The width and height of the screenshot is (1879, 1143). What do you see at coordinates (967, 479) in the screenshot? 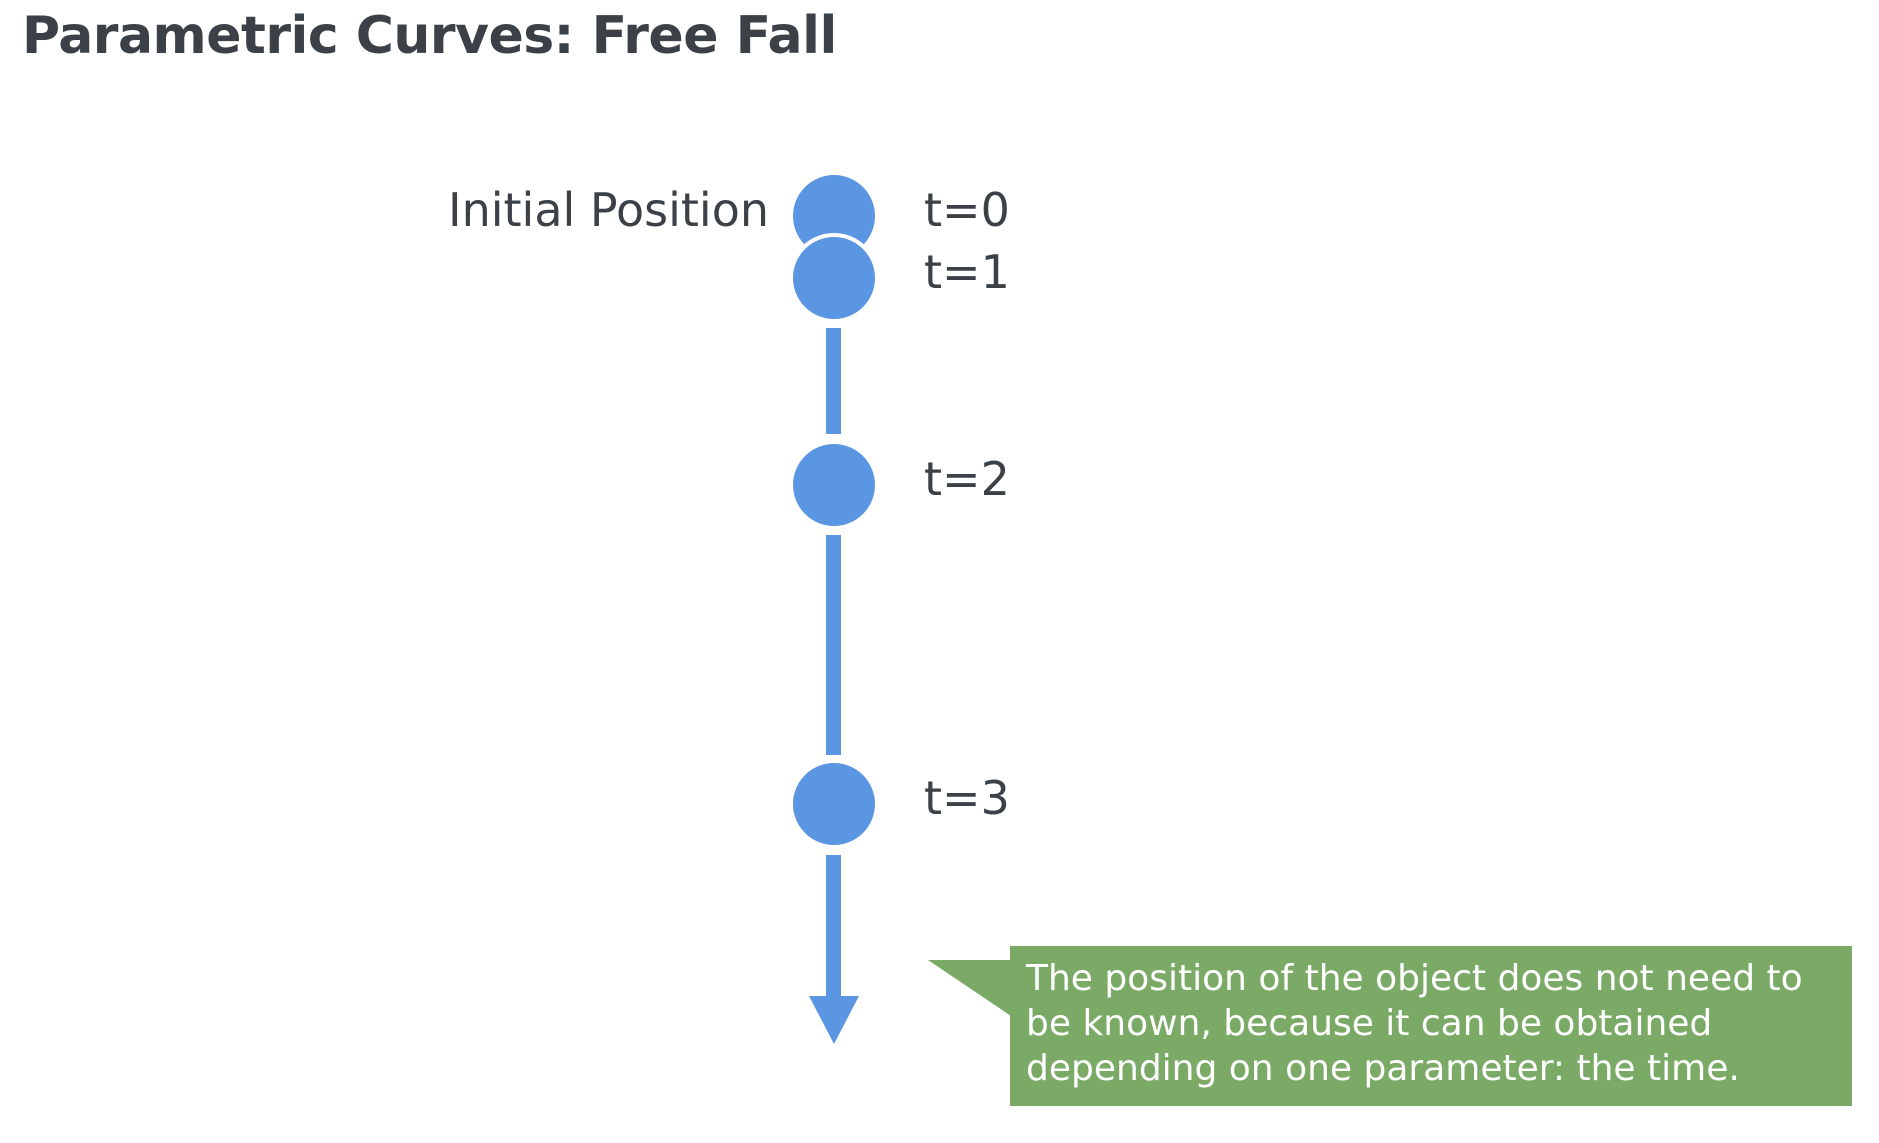
I see `time-label-t2: t=2` at bounding box center [967, 479].